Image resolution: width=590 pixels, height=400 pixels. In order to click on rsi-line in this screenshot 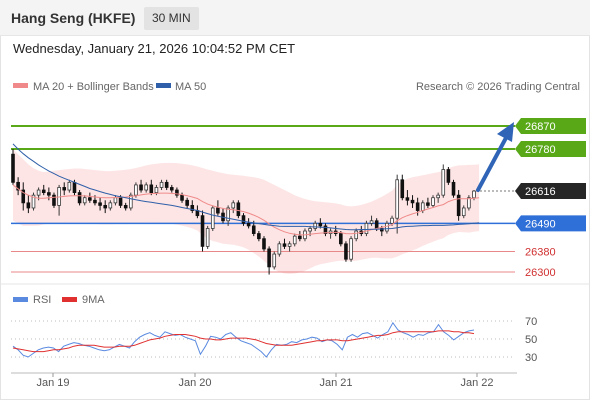, I will do `click(243, 339)`.